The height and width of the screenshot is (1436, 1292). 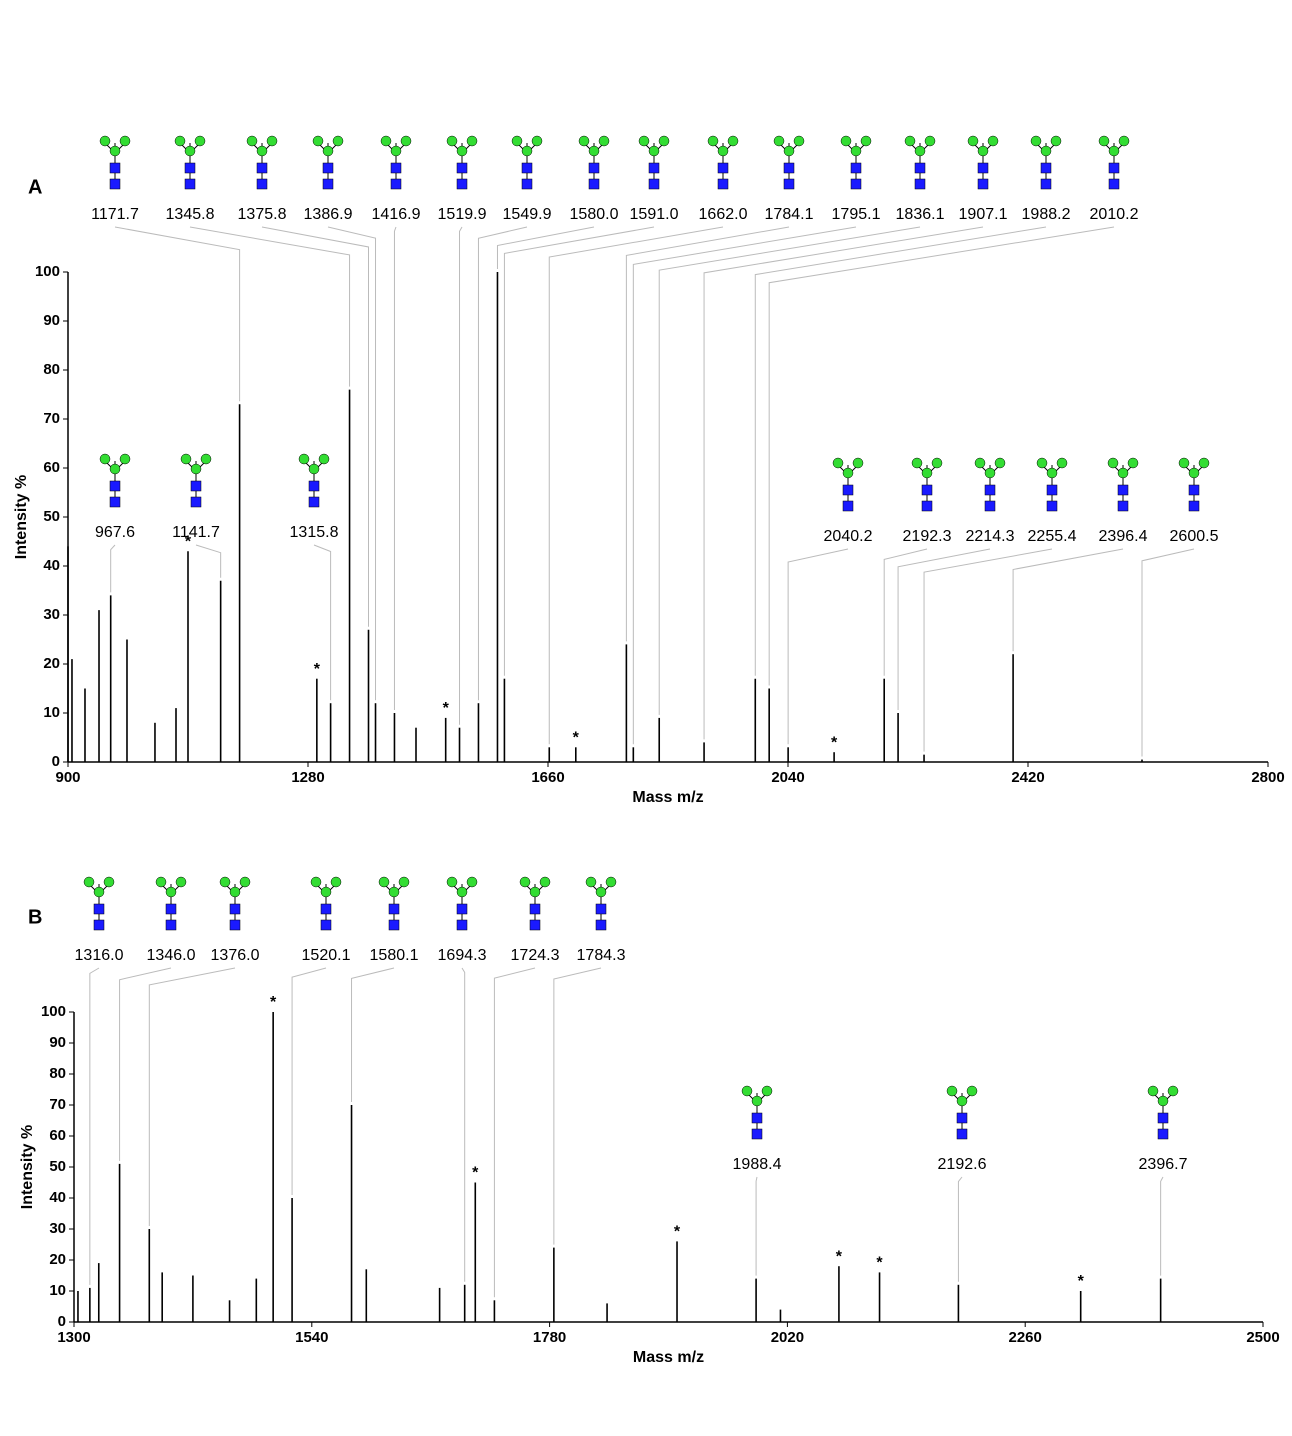 What do you see at coordinates (396, 214) in the screenshot?
I see `annotation-label: 1416.9` at bounding box center [396, 214].